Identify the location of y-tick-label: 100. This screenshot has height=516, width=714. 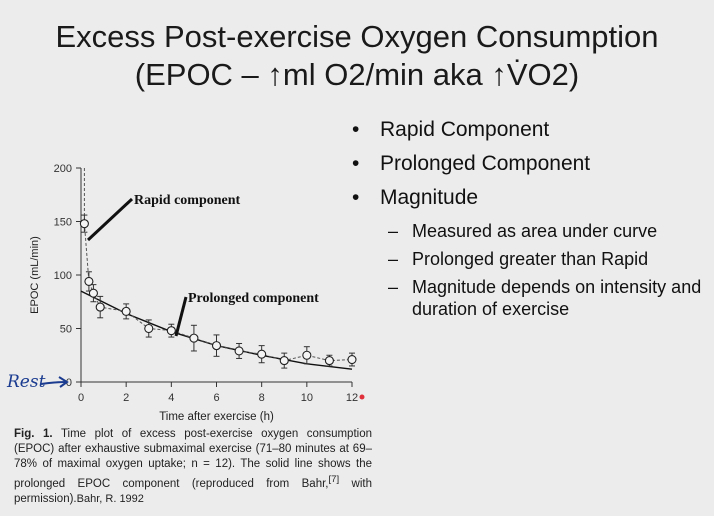
(63, 276).